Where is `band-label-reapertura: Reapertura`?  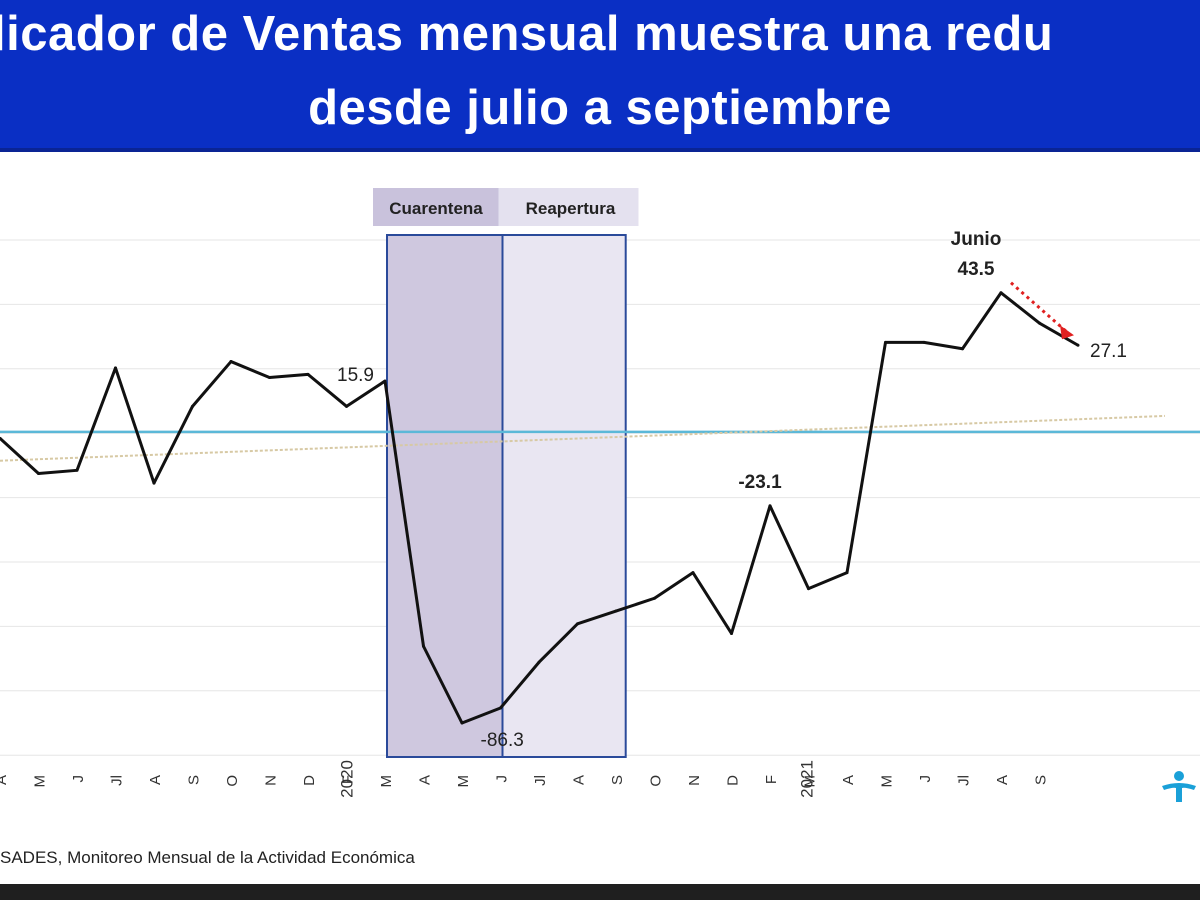
band-label-reapertura: Reapertura is located at coordinates (571, 208).